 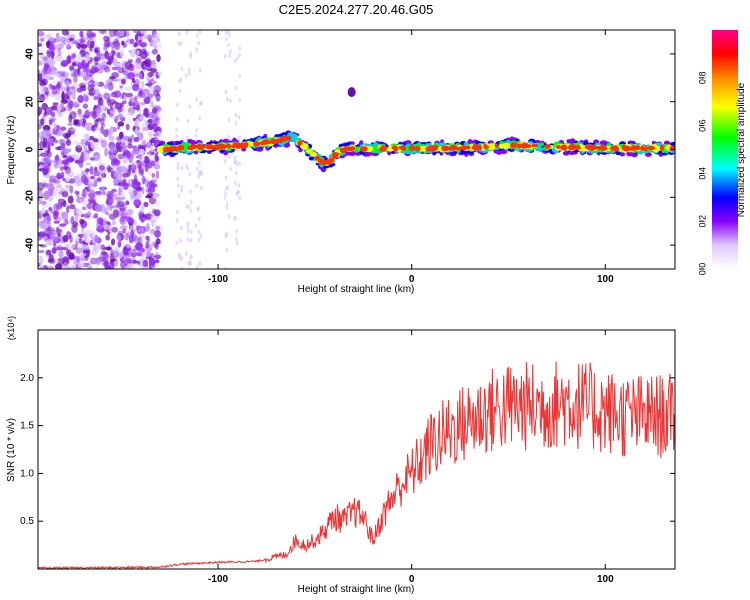 I want to click on x-tick-label: 100, so click(x=605, y=279).